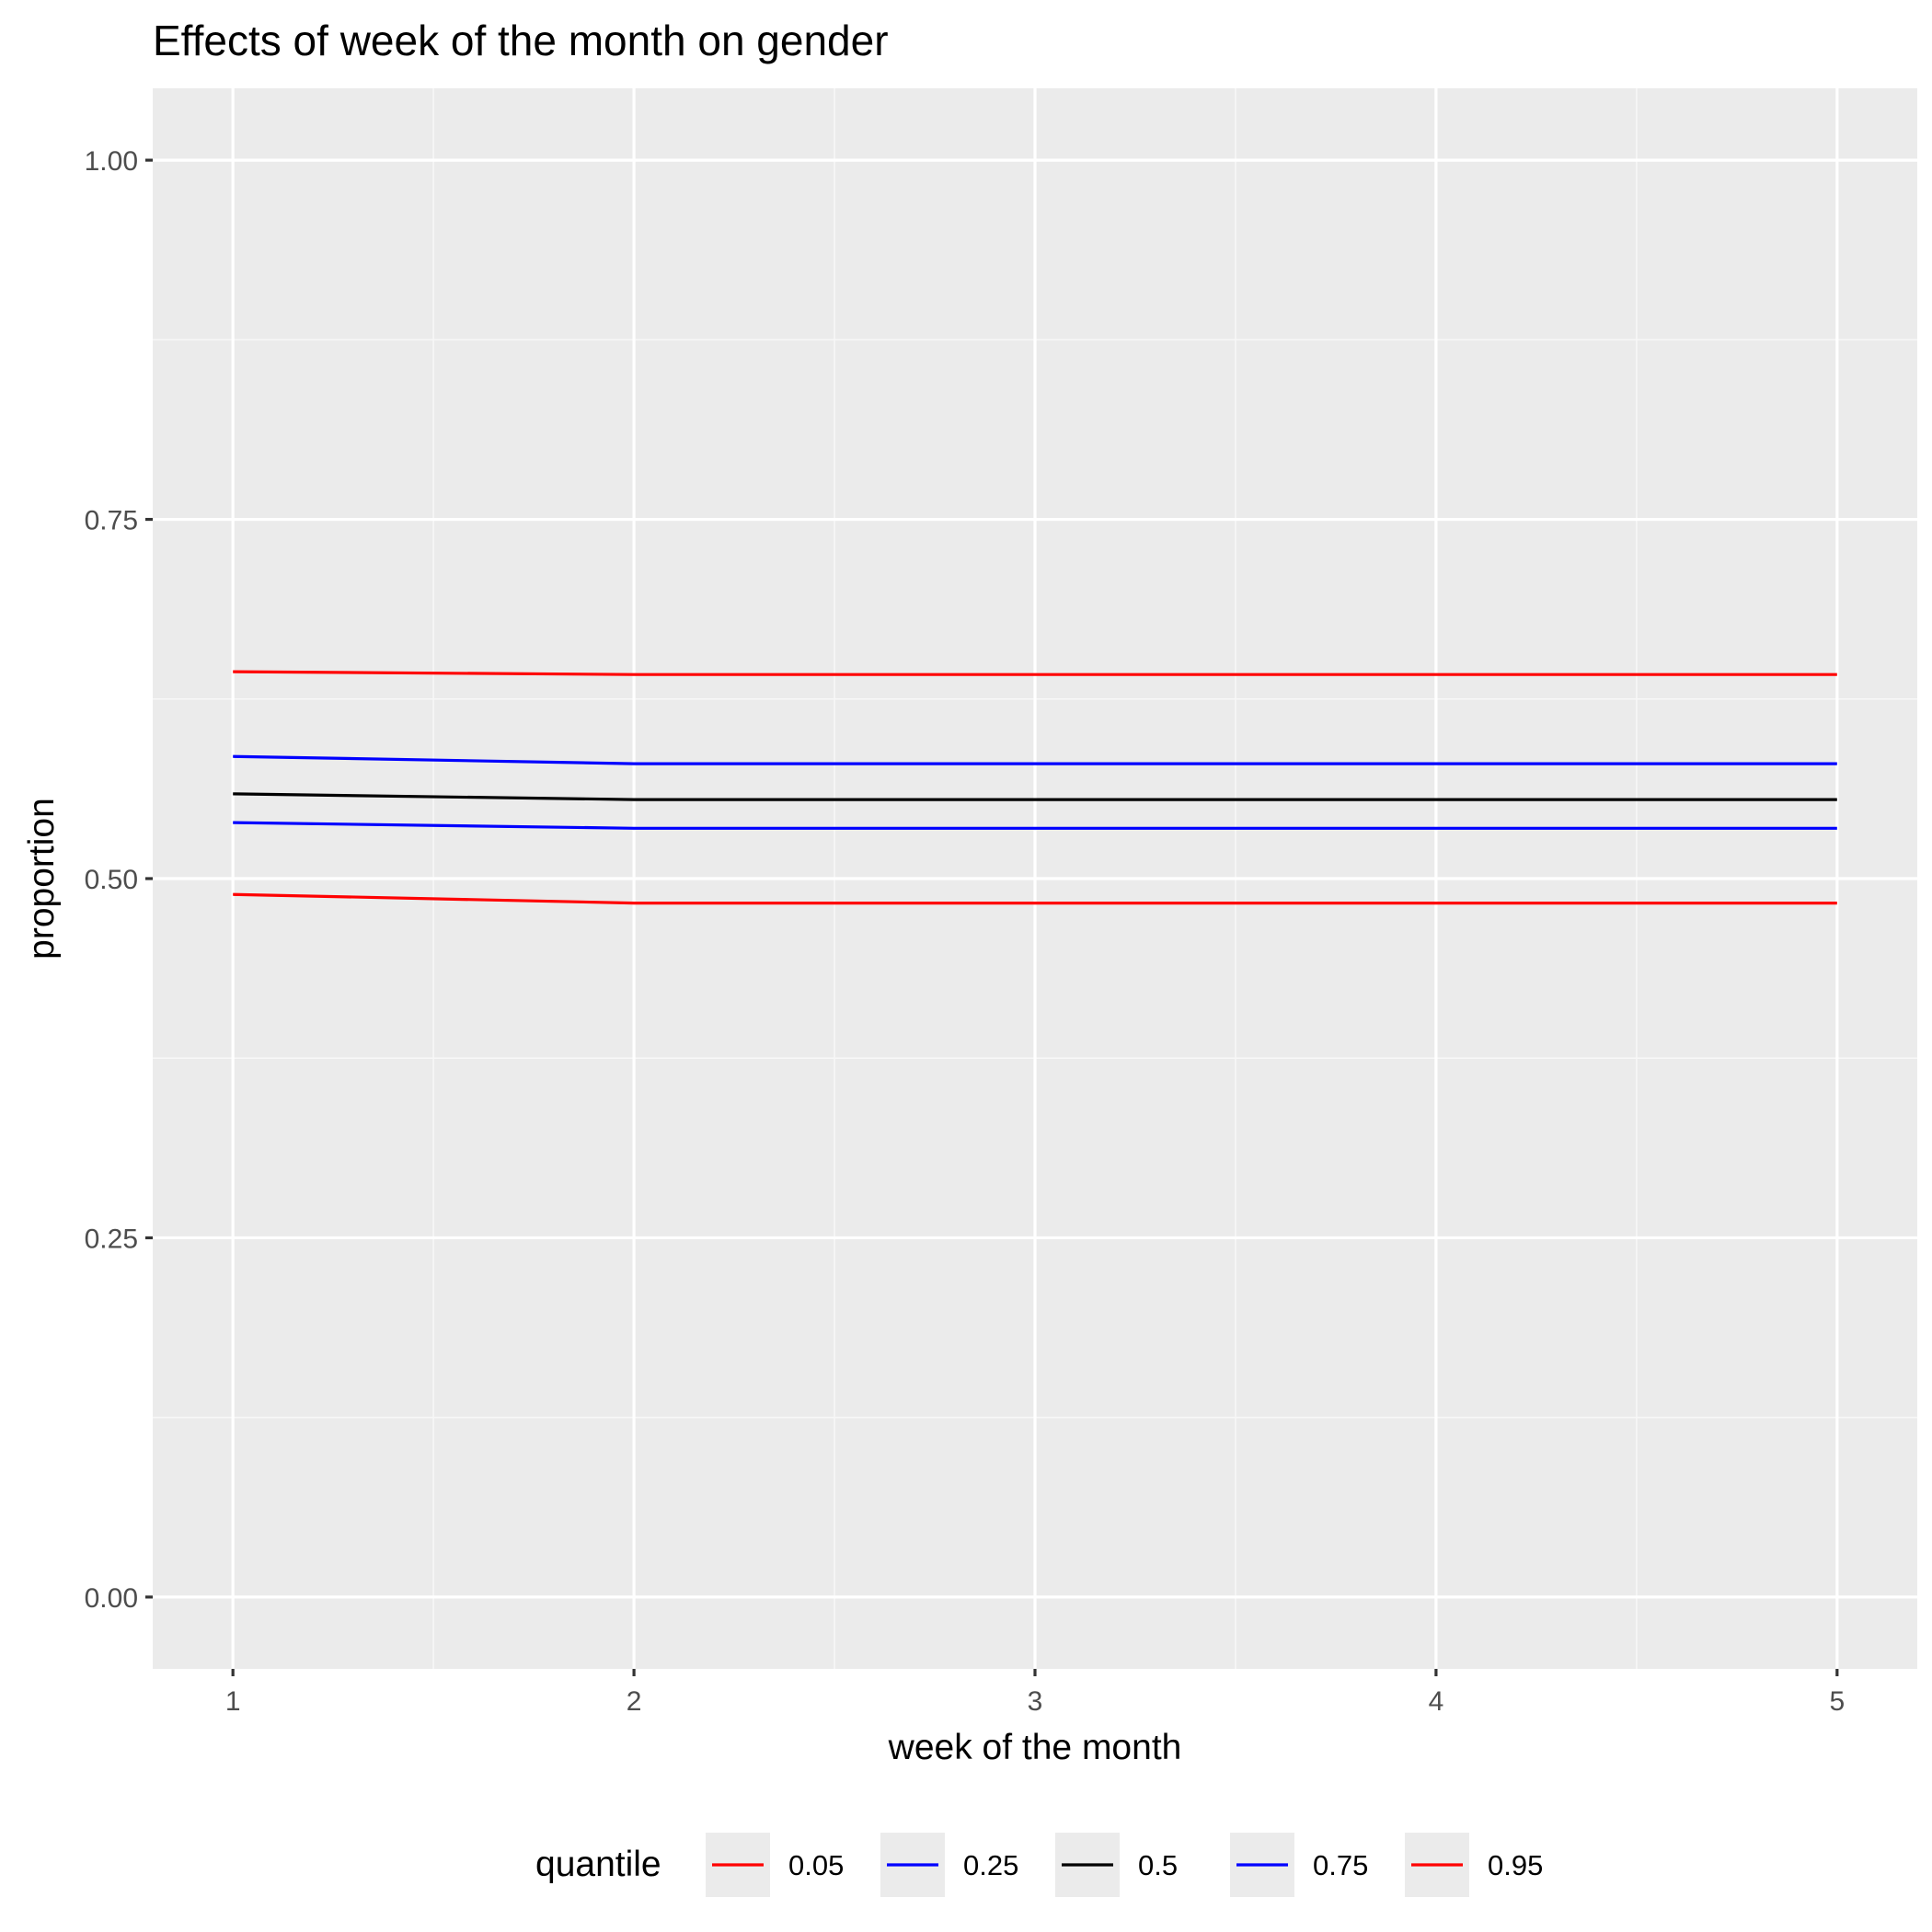 The width and height of the screenshot is (1932, 1932). I want to click on legend: quantile 0.05 0.25 0.5 0.75 0.95, so click(1039, 1865).